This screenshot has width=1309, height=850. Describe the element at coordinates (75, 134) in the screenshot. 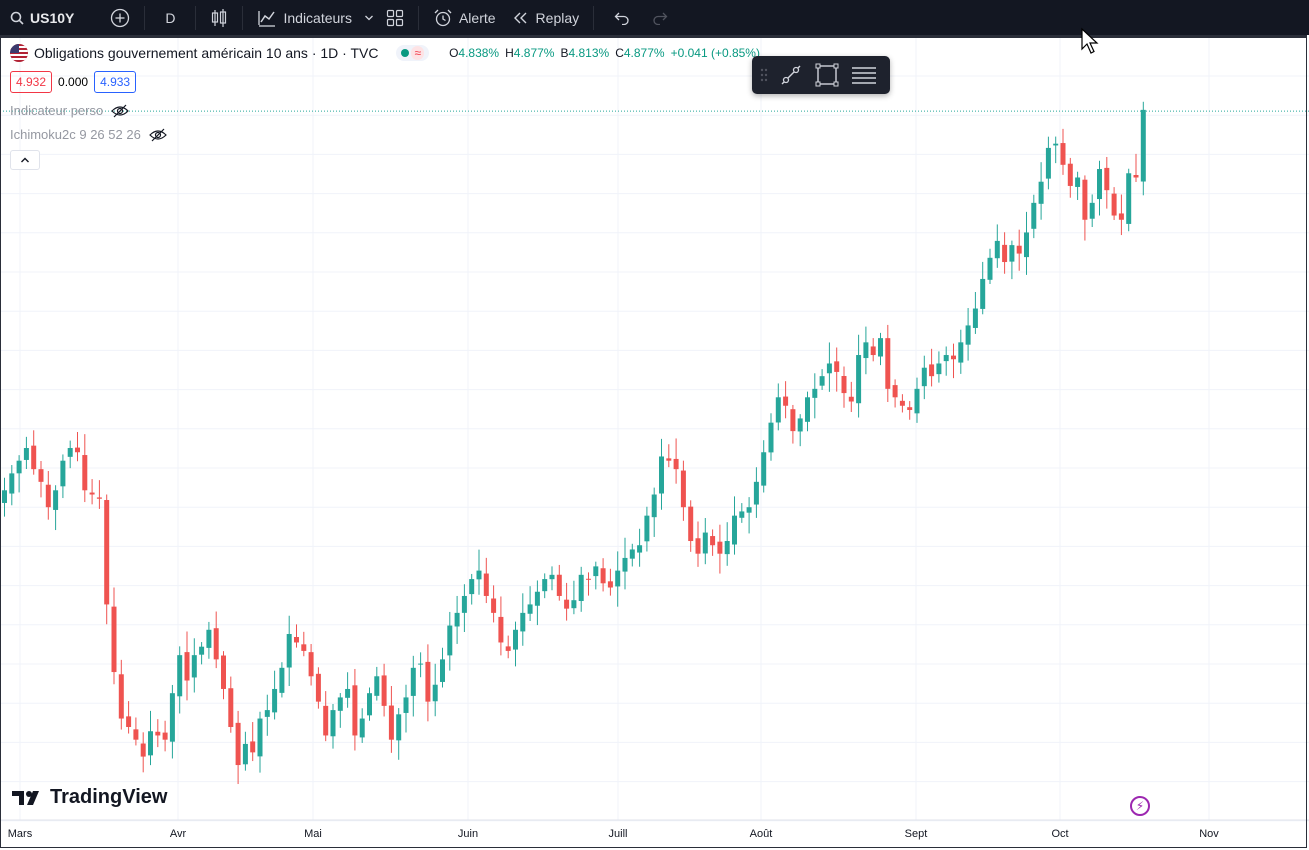

I see `indicator-label: Ichimoku2c 9 26 52 26` at that location.